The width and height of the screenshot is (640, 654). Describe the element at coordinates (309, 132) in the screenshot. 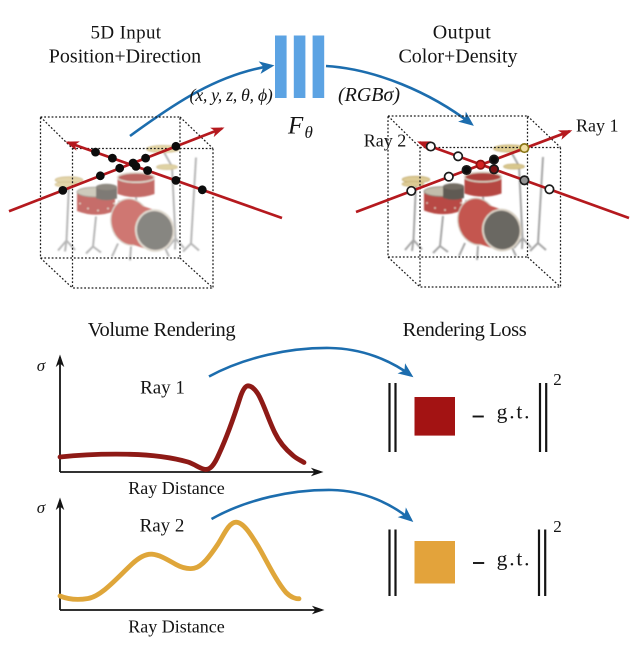

I see `svg-text: θ` at that location.